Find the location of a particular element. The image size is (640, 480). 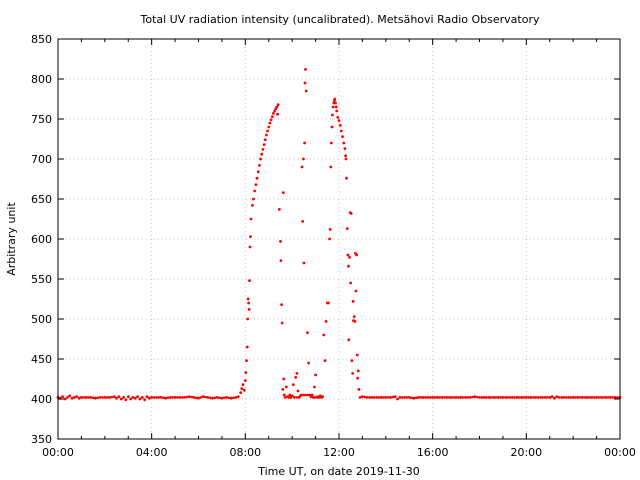

x-tick-label: 00:00 is located at coordinates (58, 452).